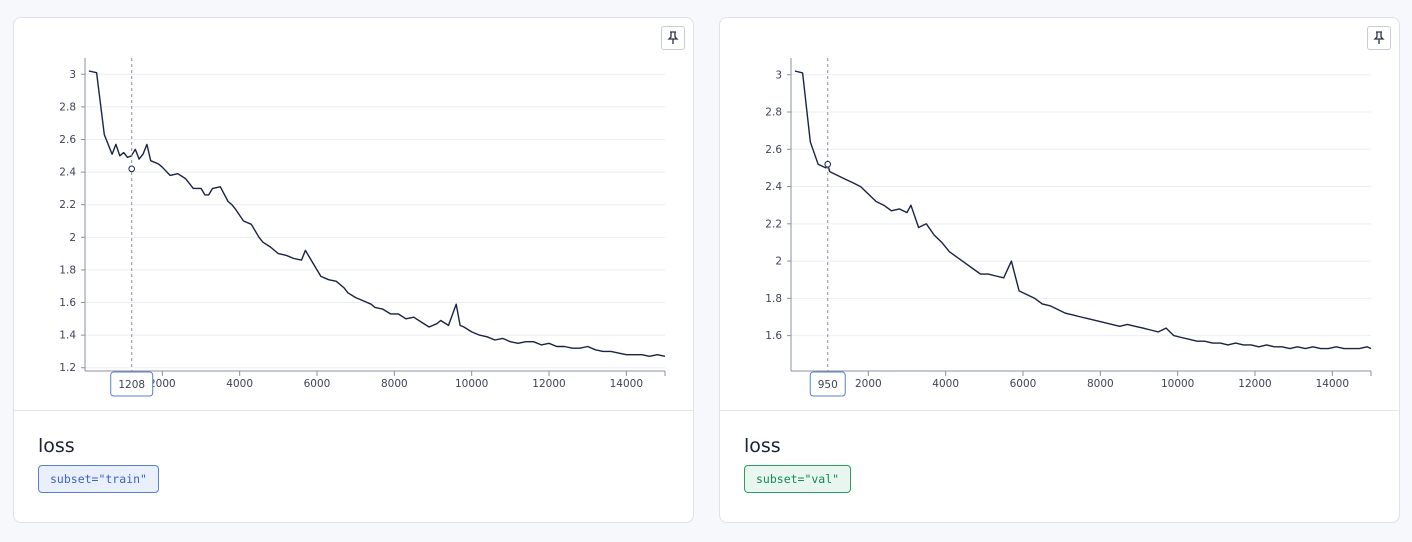  What do you see at coordinates (353, 466) in the screenshot?
I see `card-footer: loss subset="train"` at bounding box center [353, 466].